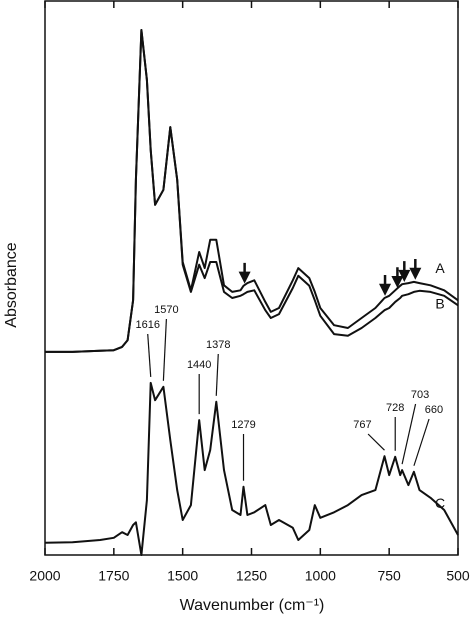 The height and width of the screenshot is (620, 474). What do you see at coordinates (218, 345) in the screenshot?
I see `peak-label: 1378` at bounding box center [218, 345].